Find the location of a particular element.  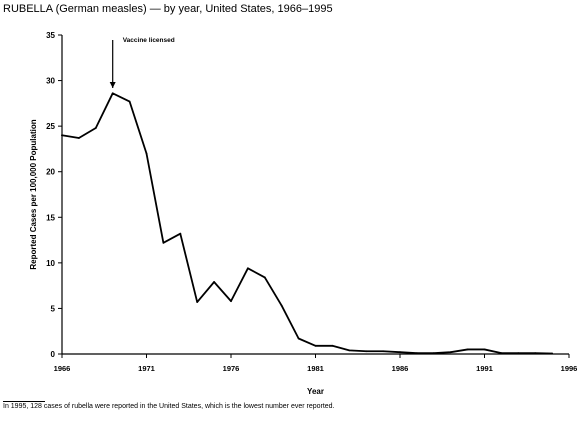

x-tick-label: 1966 is located at coordinates (62, 368).